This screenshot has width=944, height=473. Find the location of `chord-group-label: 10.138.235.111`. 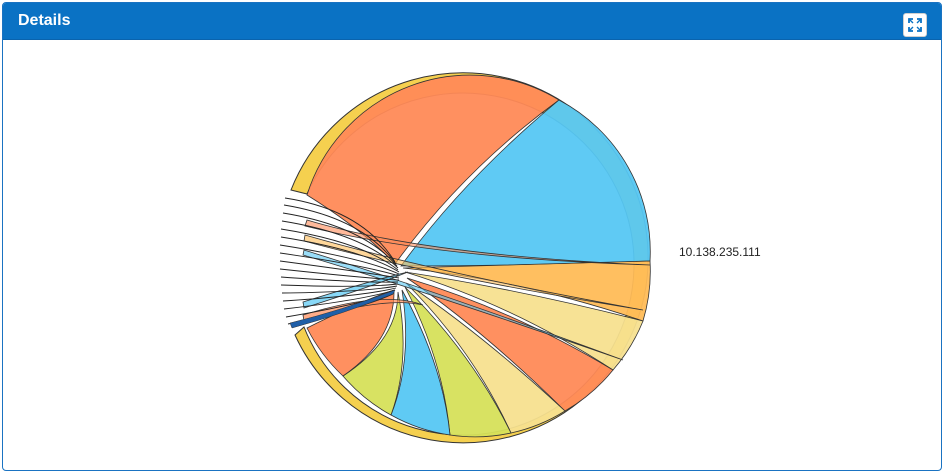

chord-group-label: 10.138.235.111 is located at coordinates (720, 252).